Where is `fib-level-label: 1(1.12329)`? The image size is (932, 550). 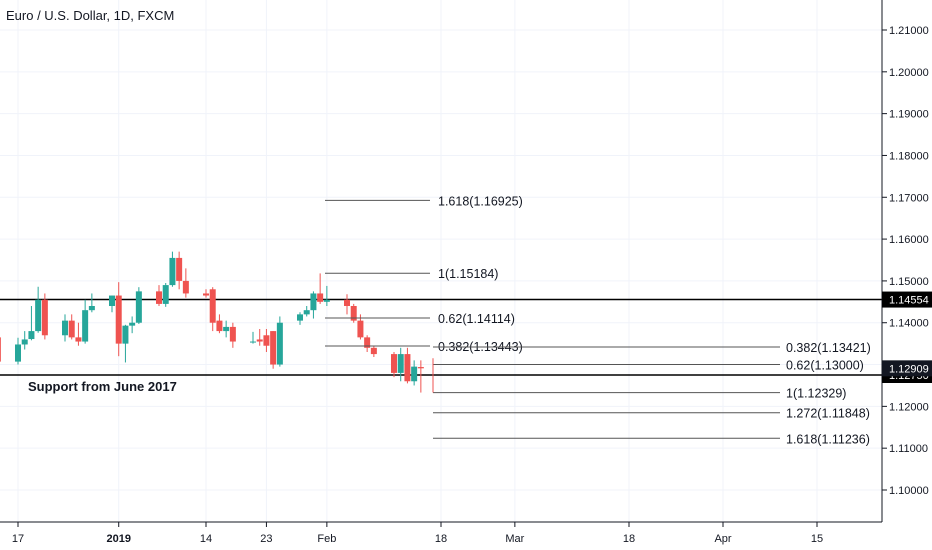
fib-level-label: 1(1.12329) is located at coordinates (816, 394).